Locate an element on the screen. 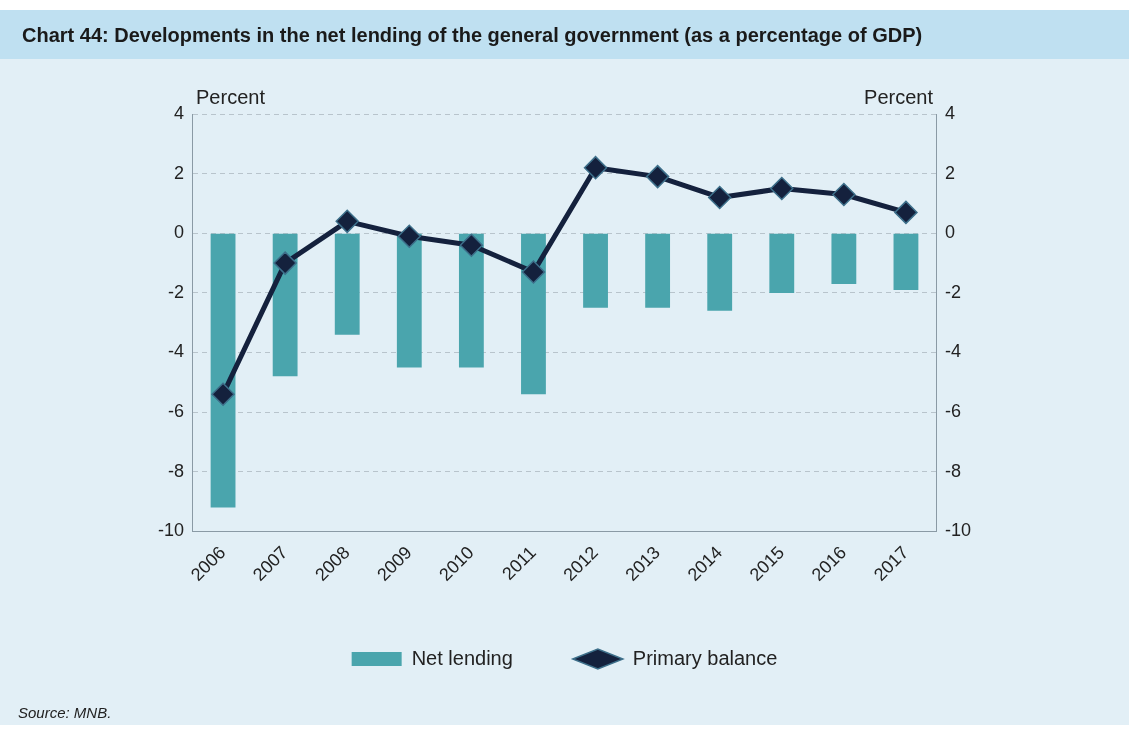 The image size is (1129, 729). y-tick-label: -8 is located at coordinates (176, 470).